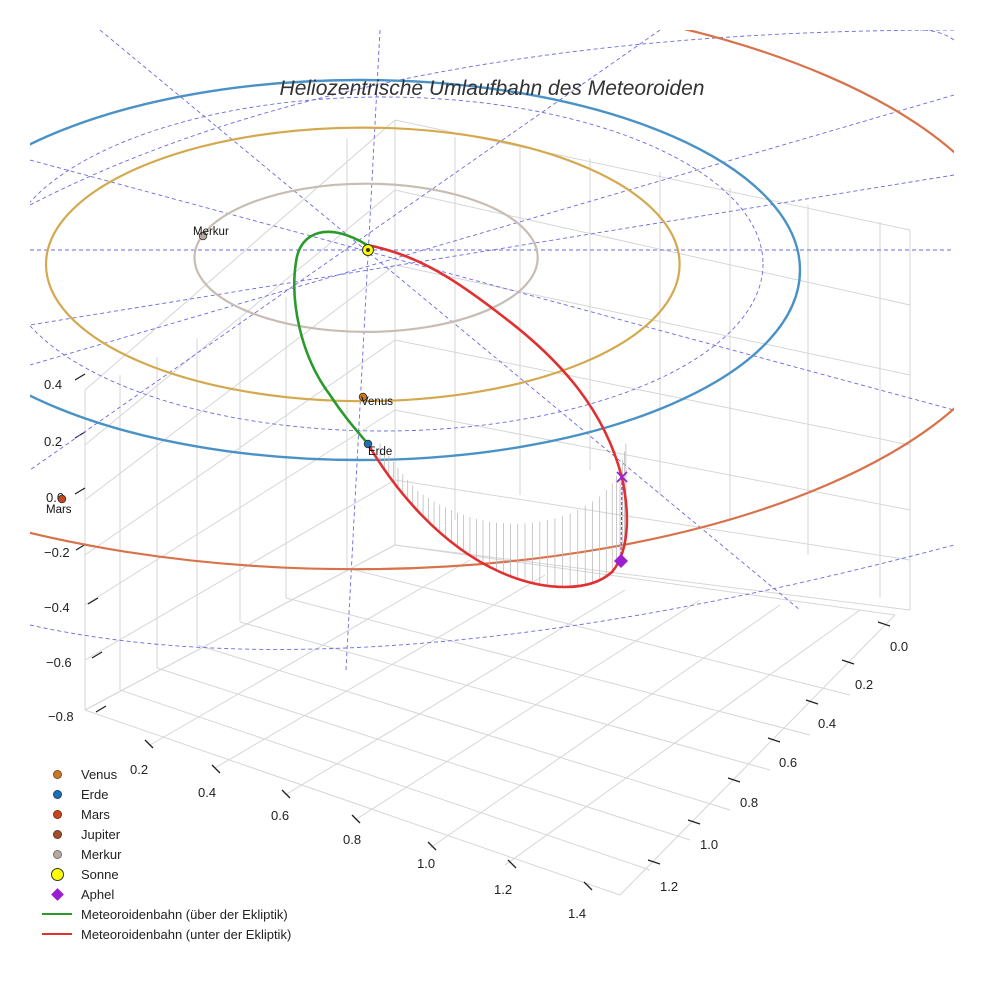  Describe the element at coordinates (59, 510) in the screenshot. I see `planet-label-mars: Mars` at that location.